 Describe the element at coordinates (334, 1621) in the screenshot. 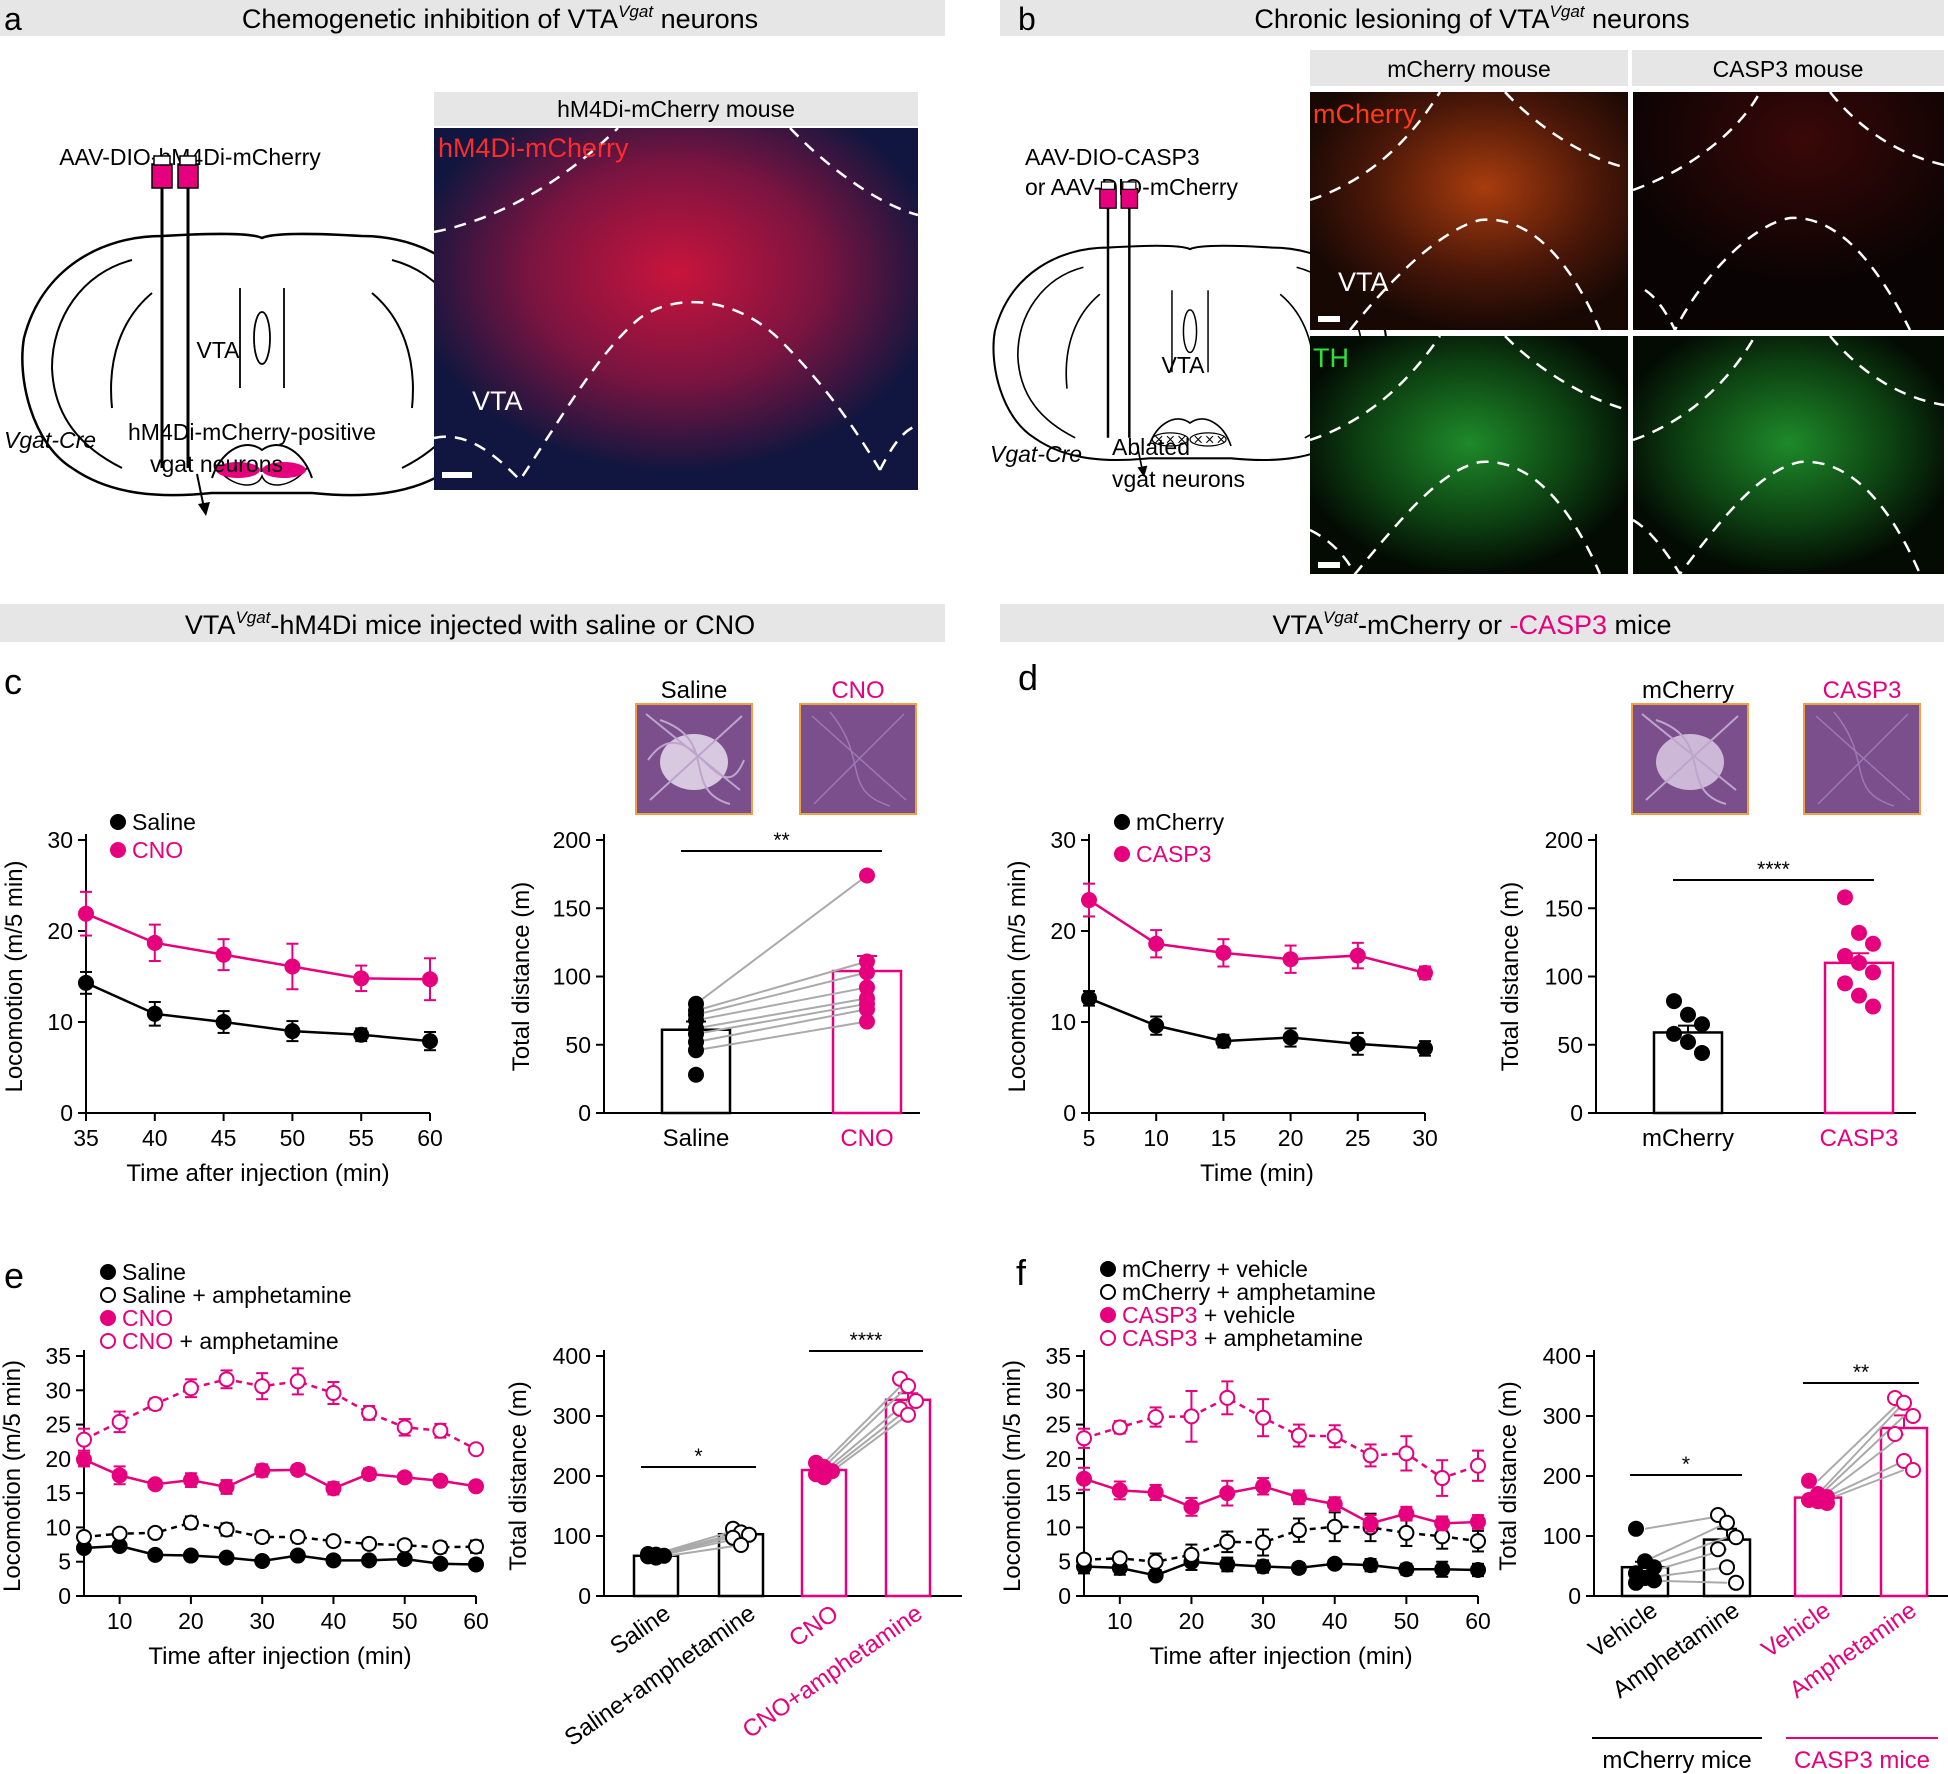

I see `x-tick-label: 40` at that location.